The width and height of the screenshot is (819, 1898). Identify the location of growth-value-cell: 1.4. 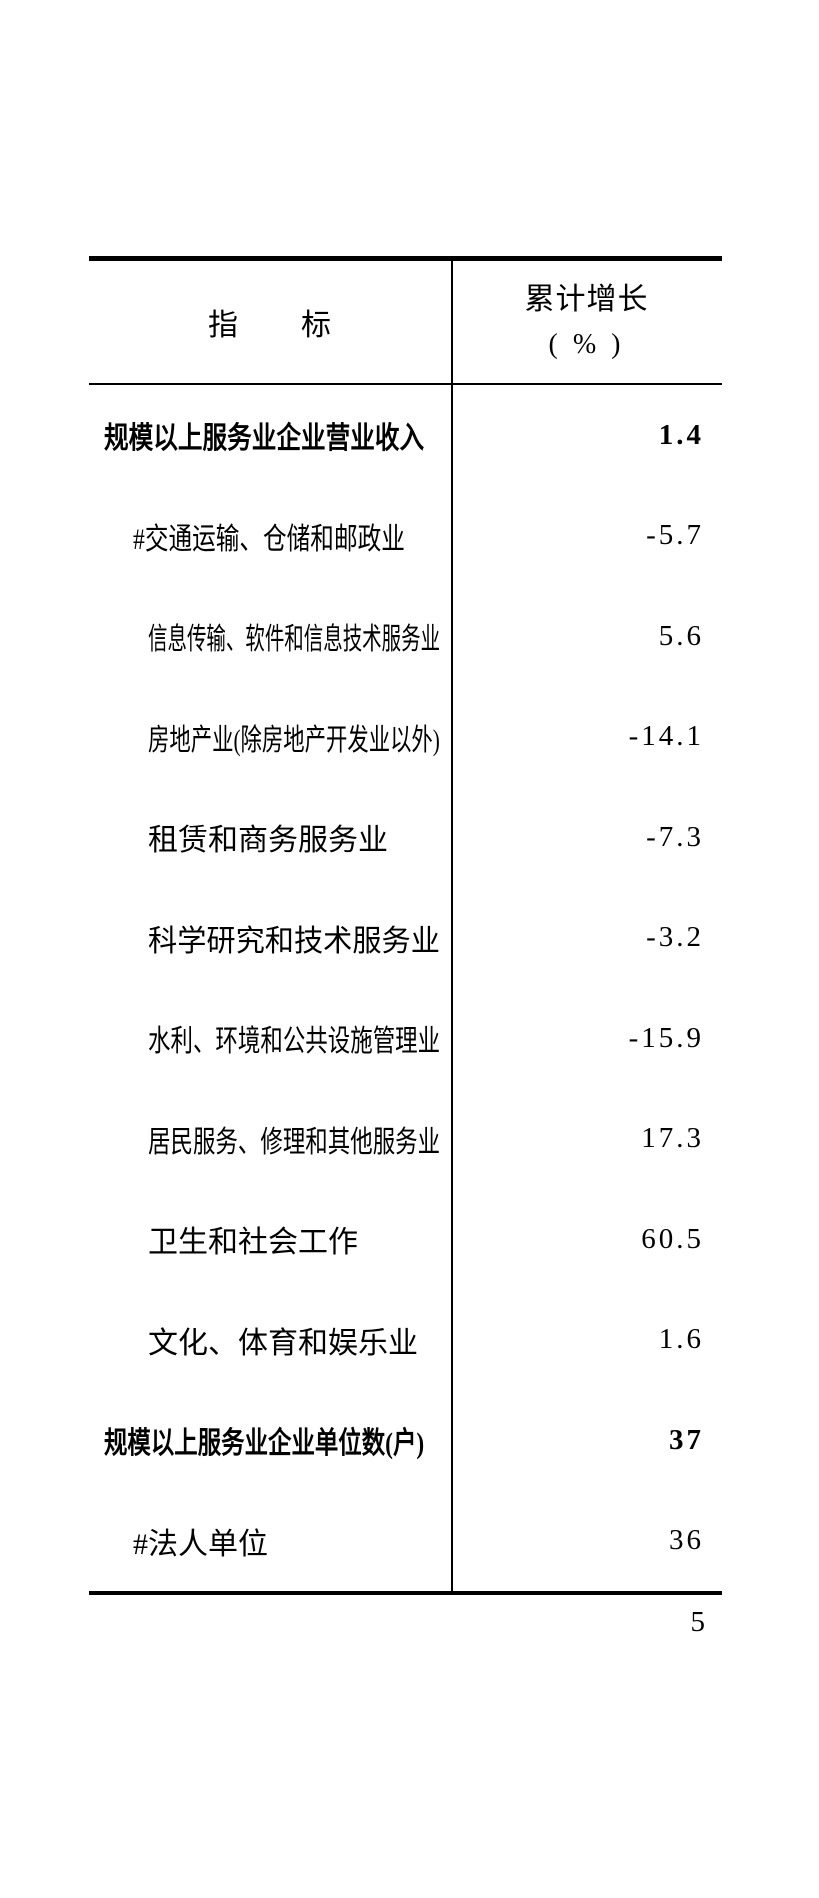
(586, 435).